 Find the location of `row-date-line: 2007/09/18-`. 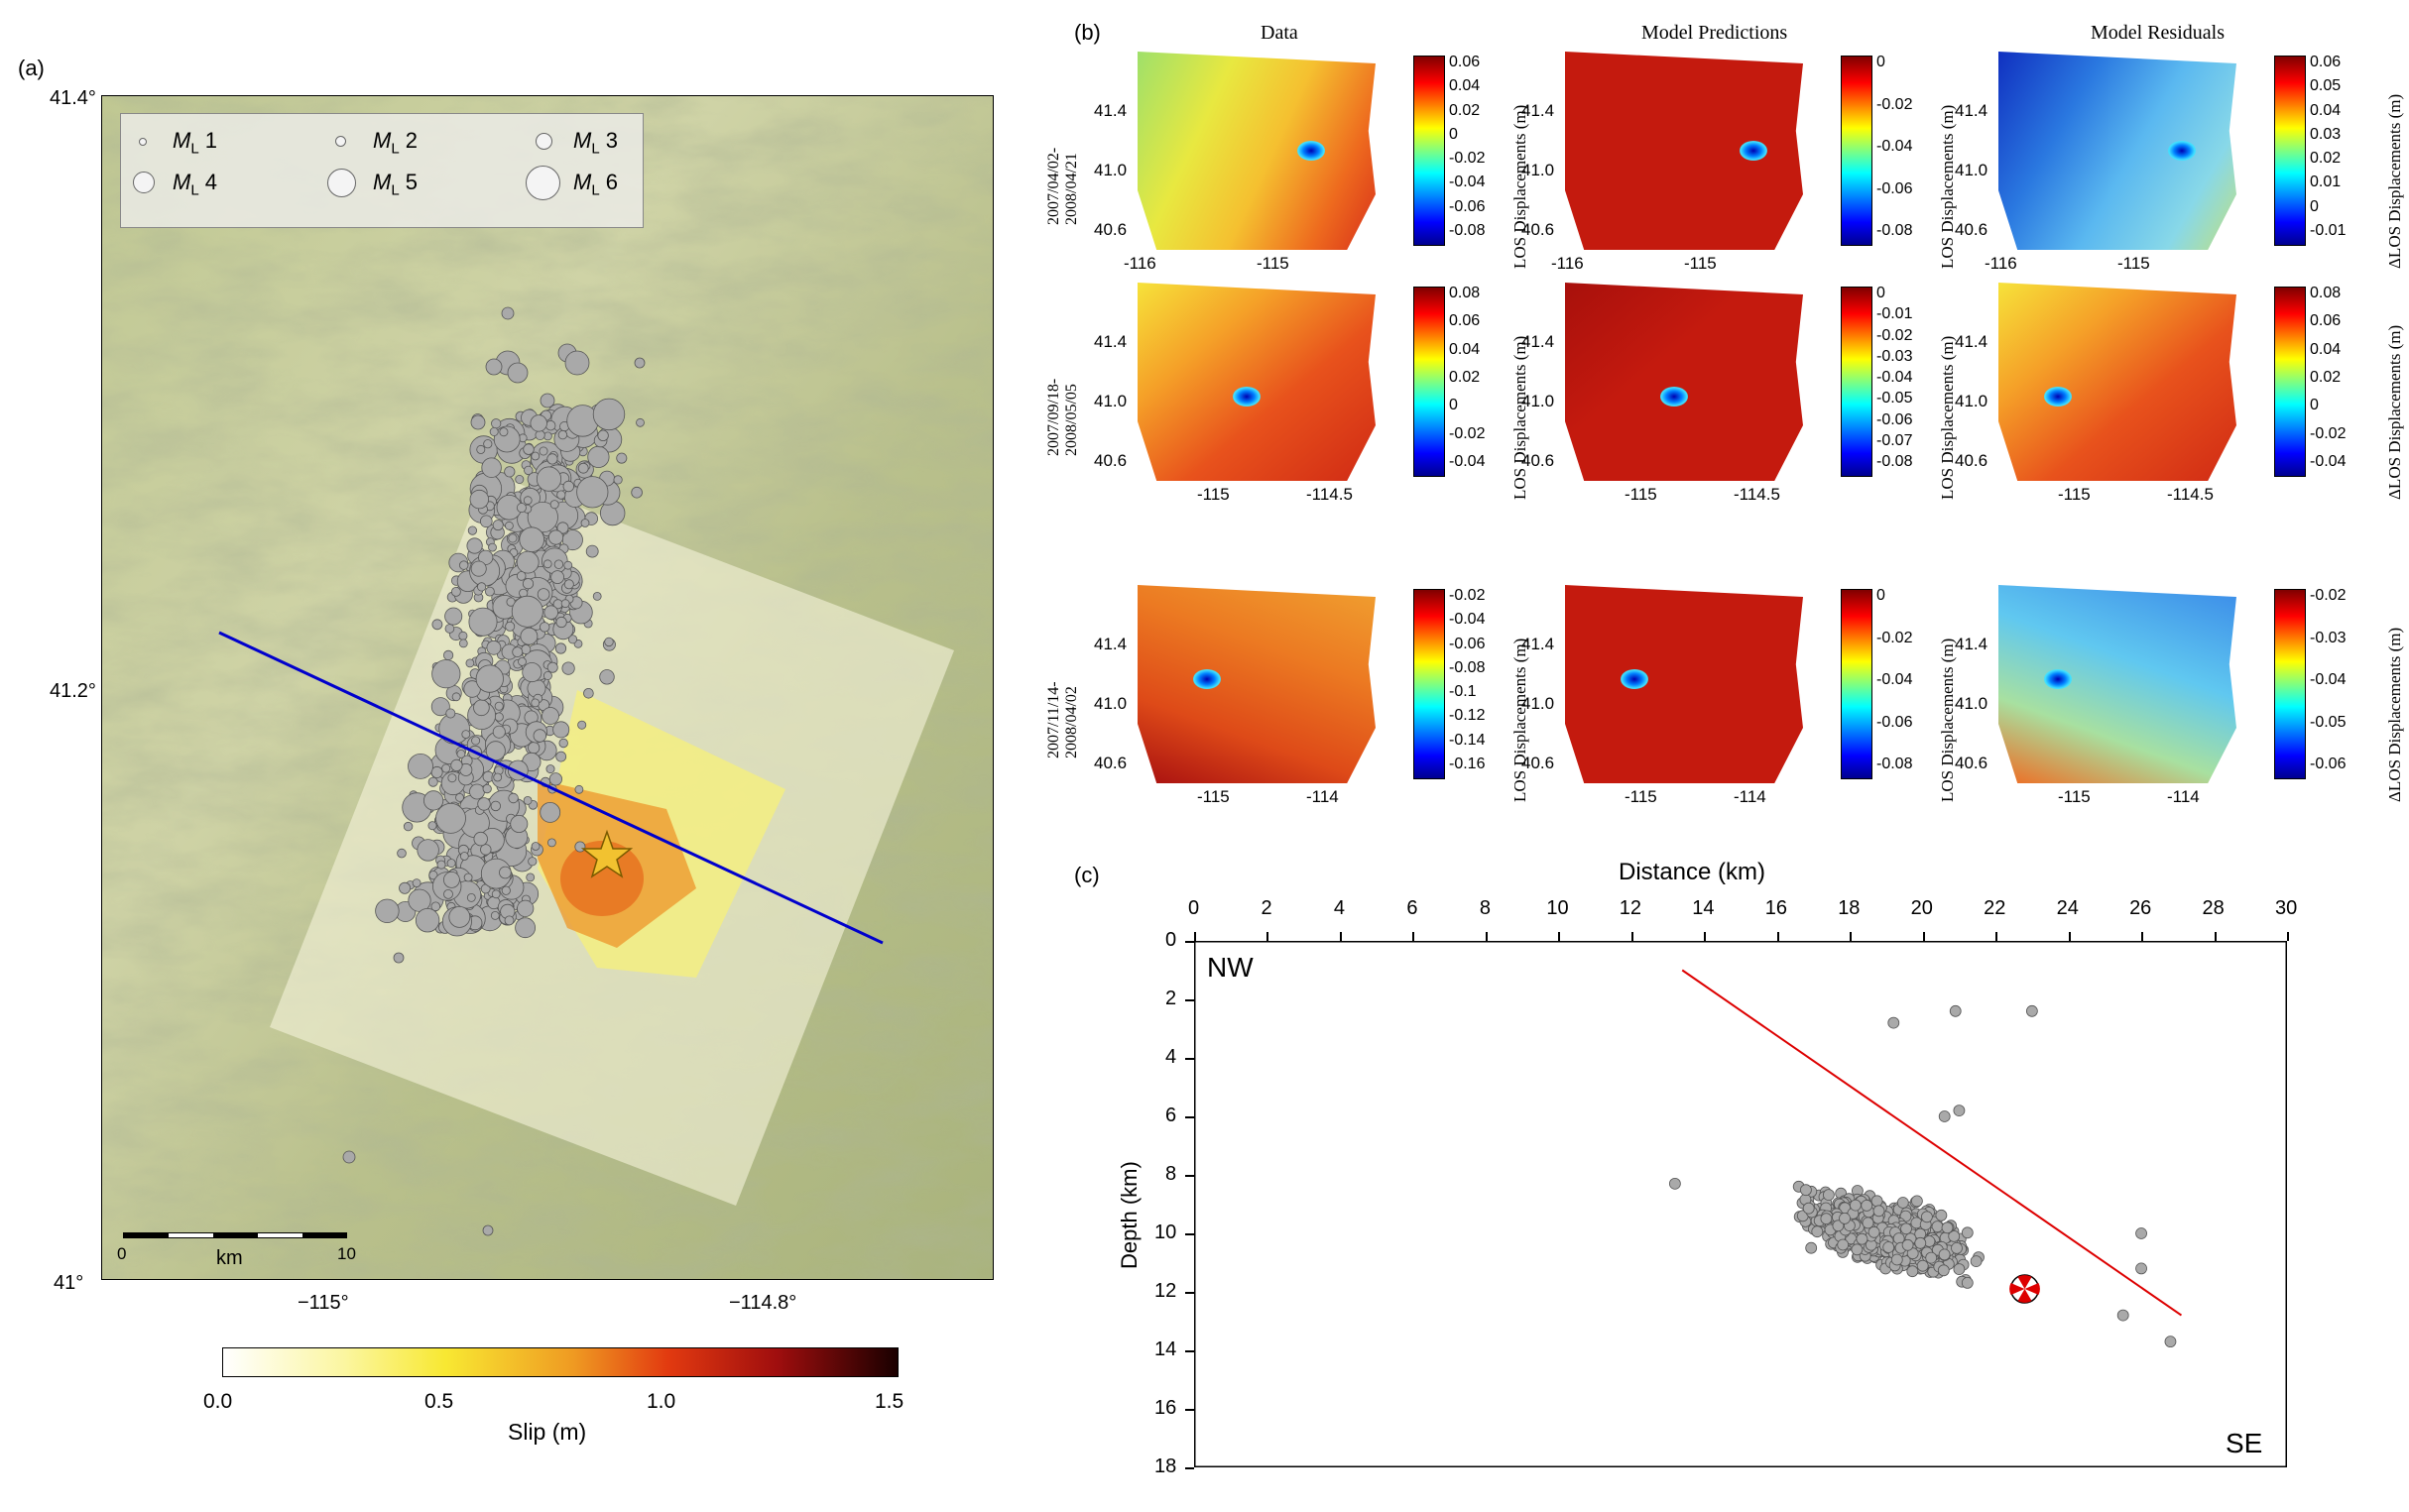

row-date-line: 2007/09/18- is located at coordinates (1053, 417).